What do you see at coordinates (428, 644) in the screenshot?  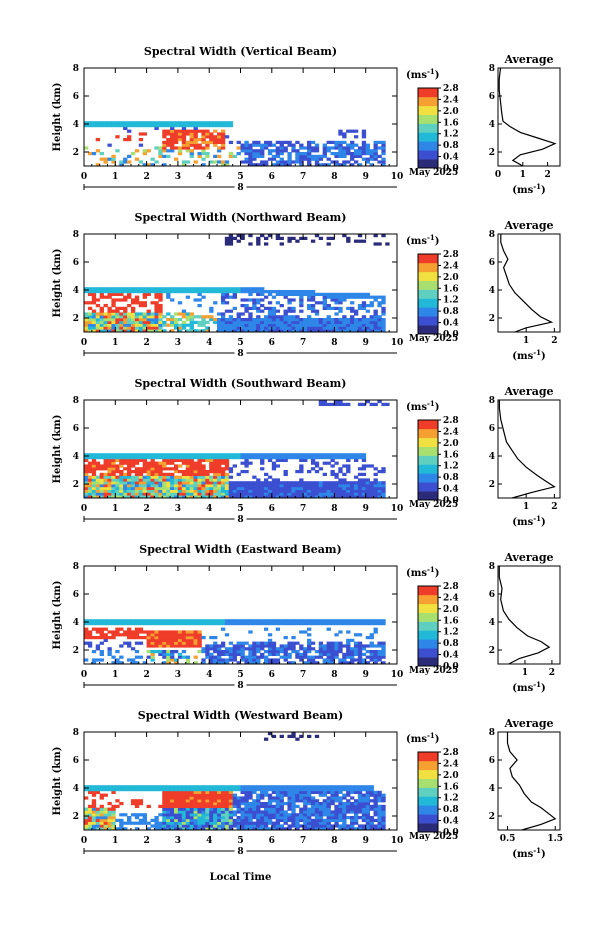 I see `colorbar-swatch` at bounding box center [428, 644].